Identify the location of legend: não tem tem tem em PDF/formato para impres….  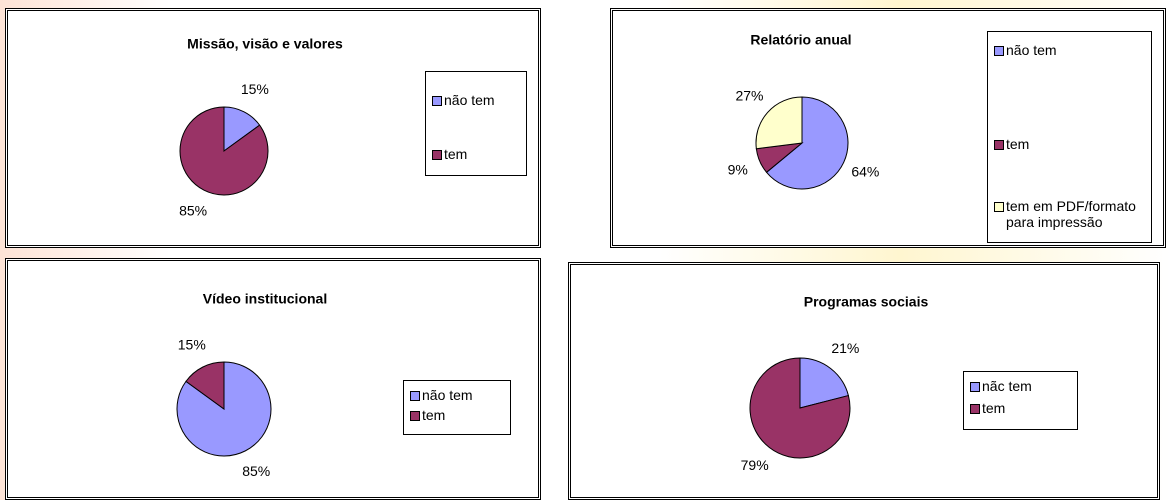
(1069, 137).